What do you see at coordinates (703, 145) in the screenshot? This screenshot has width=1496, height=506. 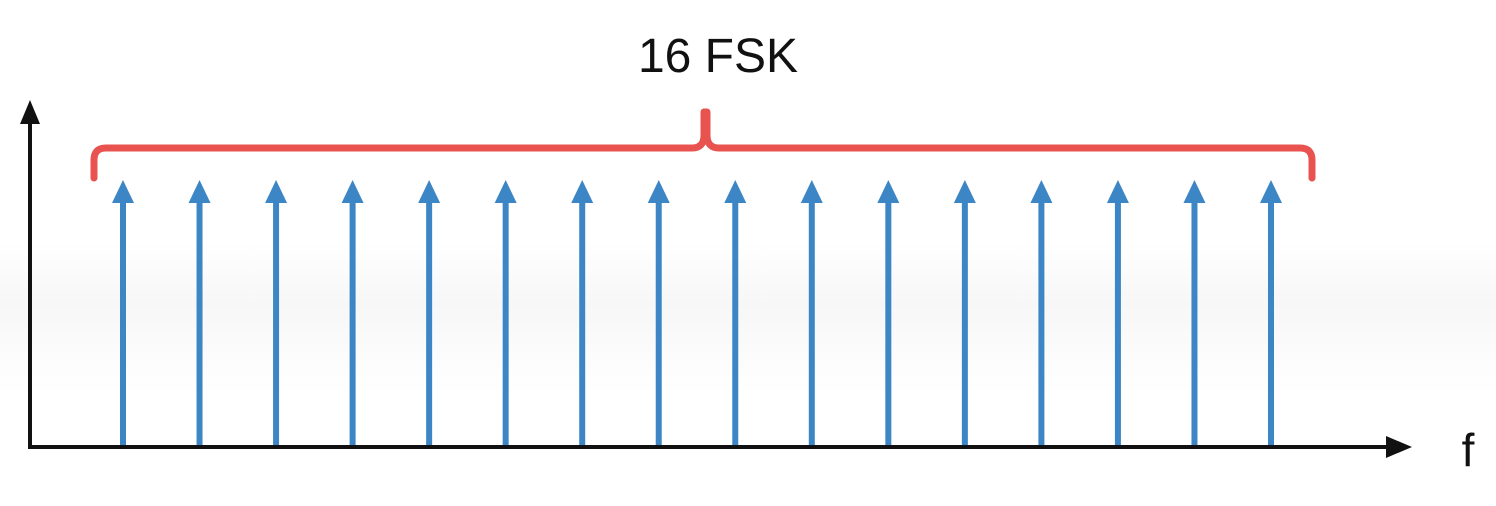 I see `tone-group-brace` at bounding box center [703, 145].